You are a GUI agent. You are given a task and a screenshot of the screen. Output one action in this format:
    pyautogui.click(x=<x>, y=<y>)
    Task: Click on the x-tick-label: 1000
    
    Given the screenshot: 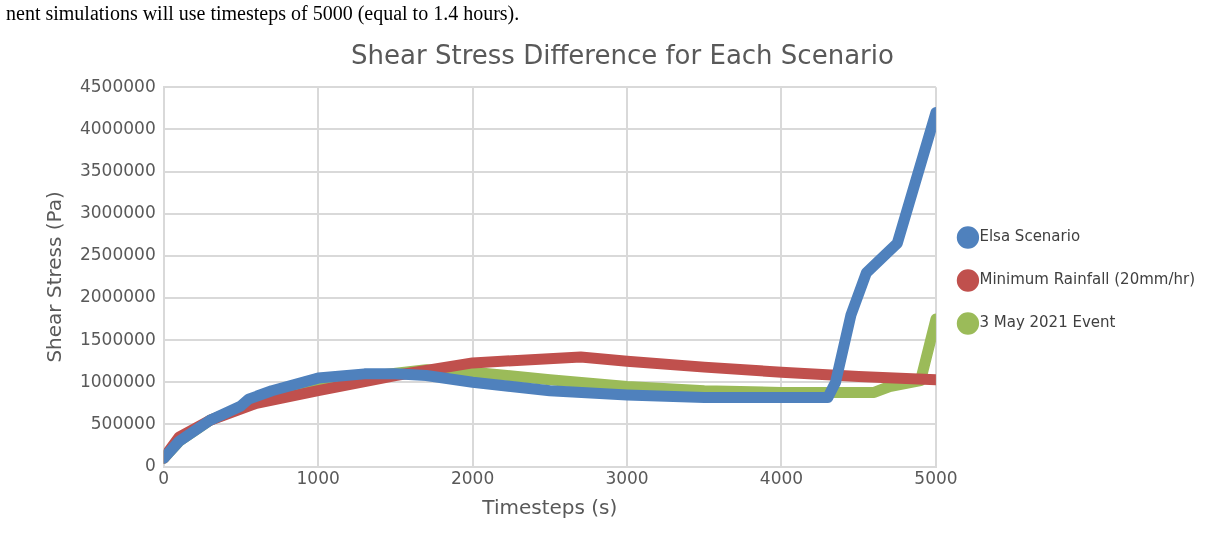 What is the action you would take?
    pyautogui.click(x=318, y=478)
    